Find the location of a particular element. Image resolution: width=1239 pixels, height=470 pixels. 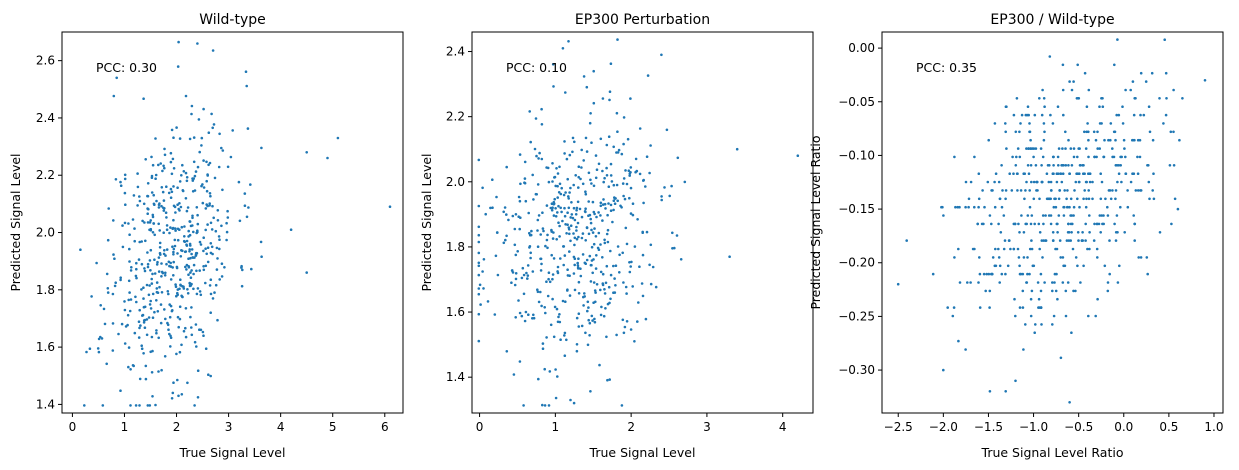

y-tick-label: 2.6 is located at coordinates (45, 61).